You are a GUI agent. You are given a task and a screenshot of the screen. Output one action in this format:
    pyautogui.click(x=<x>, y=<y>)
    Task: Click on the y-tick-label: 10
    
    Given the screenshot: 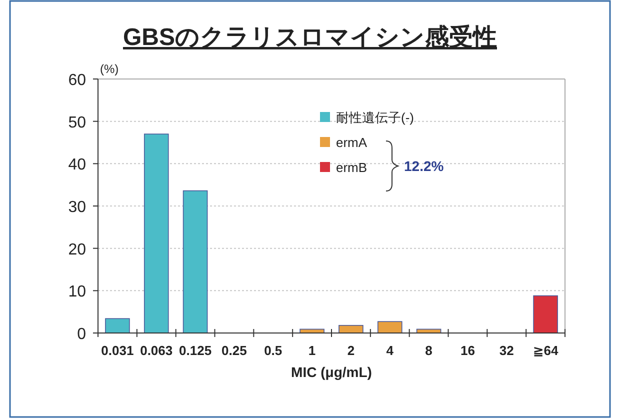 What is the action you would take?
    pyautogui.click(x=77, y=292)
    